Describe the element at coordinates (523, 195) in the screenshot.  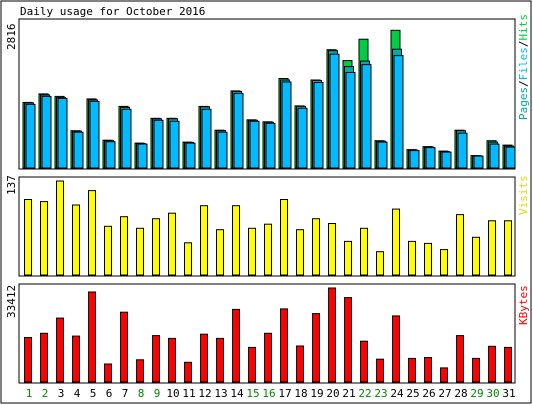
I see `legend-visits: Visits` at that location.